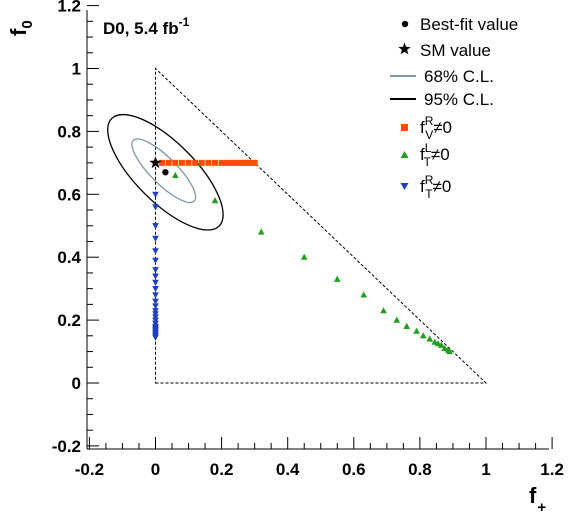 This screenshot has width=578, height=519. Describe the element at coordinates (436, 128) in the screenshot. I see `legend-fvr-label: fR V≠0` at that location.